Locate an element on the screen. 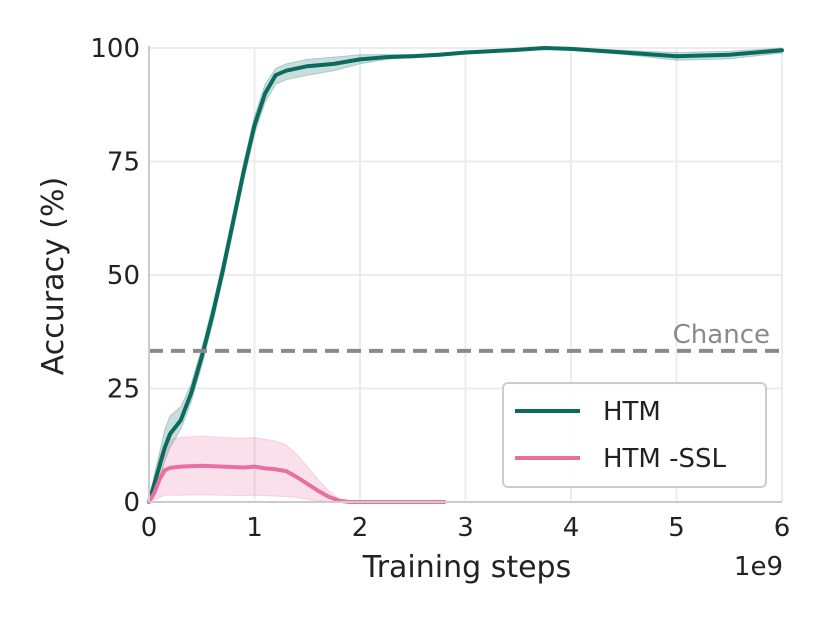  y-tick-label: 100 is located at coordinates (115, 49).